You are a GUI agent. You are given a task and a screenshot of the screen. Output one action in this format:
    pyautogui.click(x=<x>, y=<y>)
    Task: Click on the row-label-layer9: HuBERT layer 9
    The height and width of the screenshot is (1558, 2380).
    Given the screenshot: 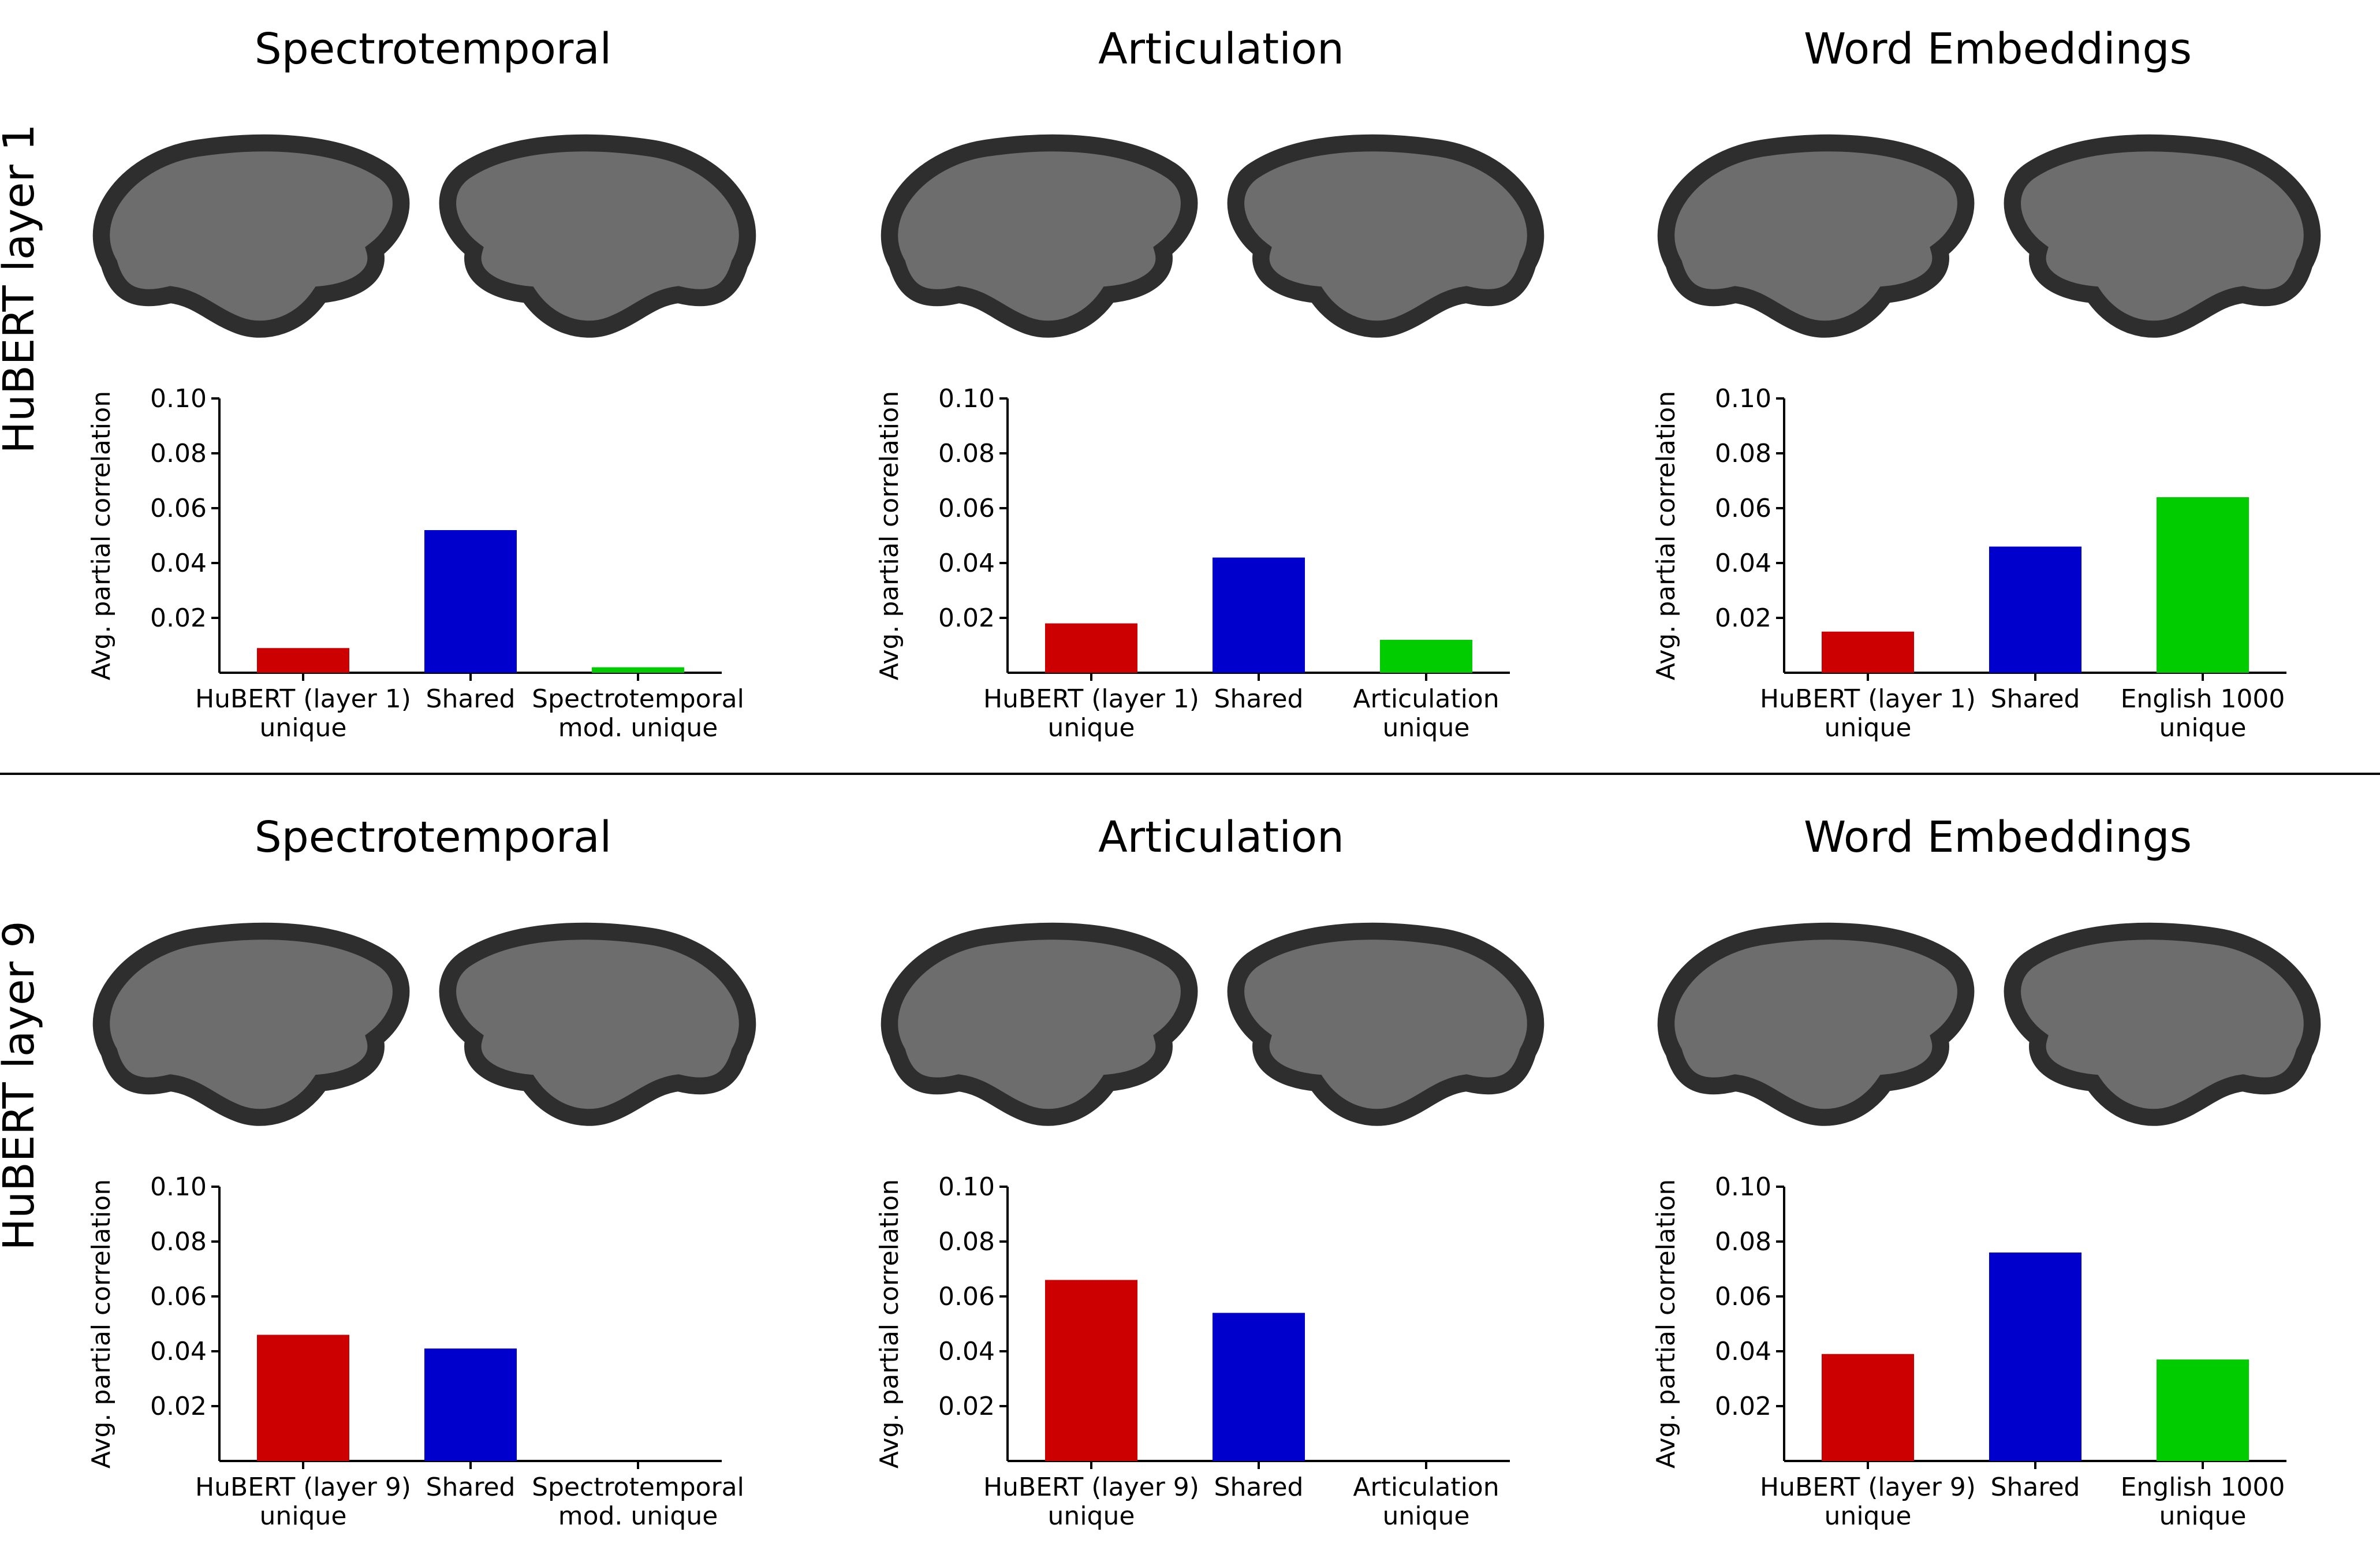 What is the action you would take?
    pyautogui.click(x=22, y=1085)
    